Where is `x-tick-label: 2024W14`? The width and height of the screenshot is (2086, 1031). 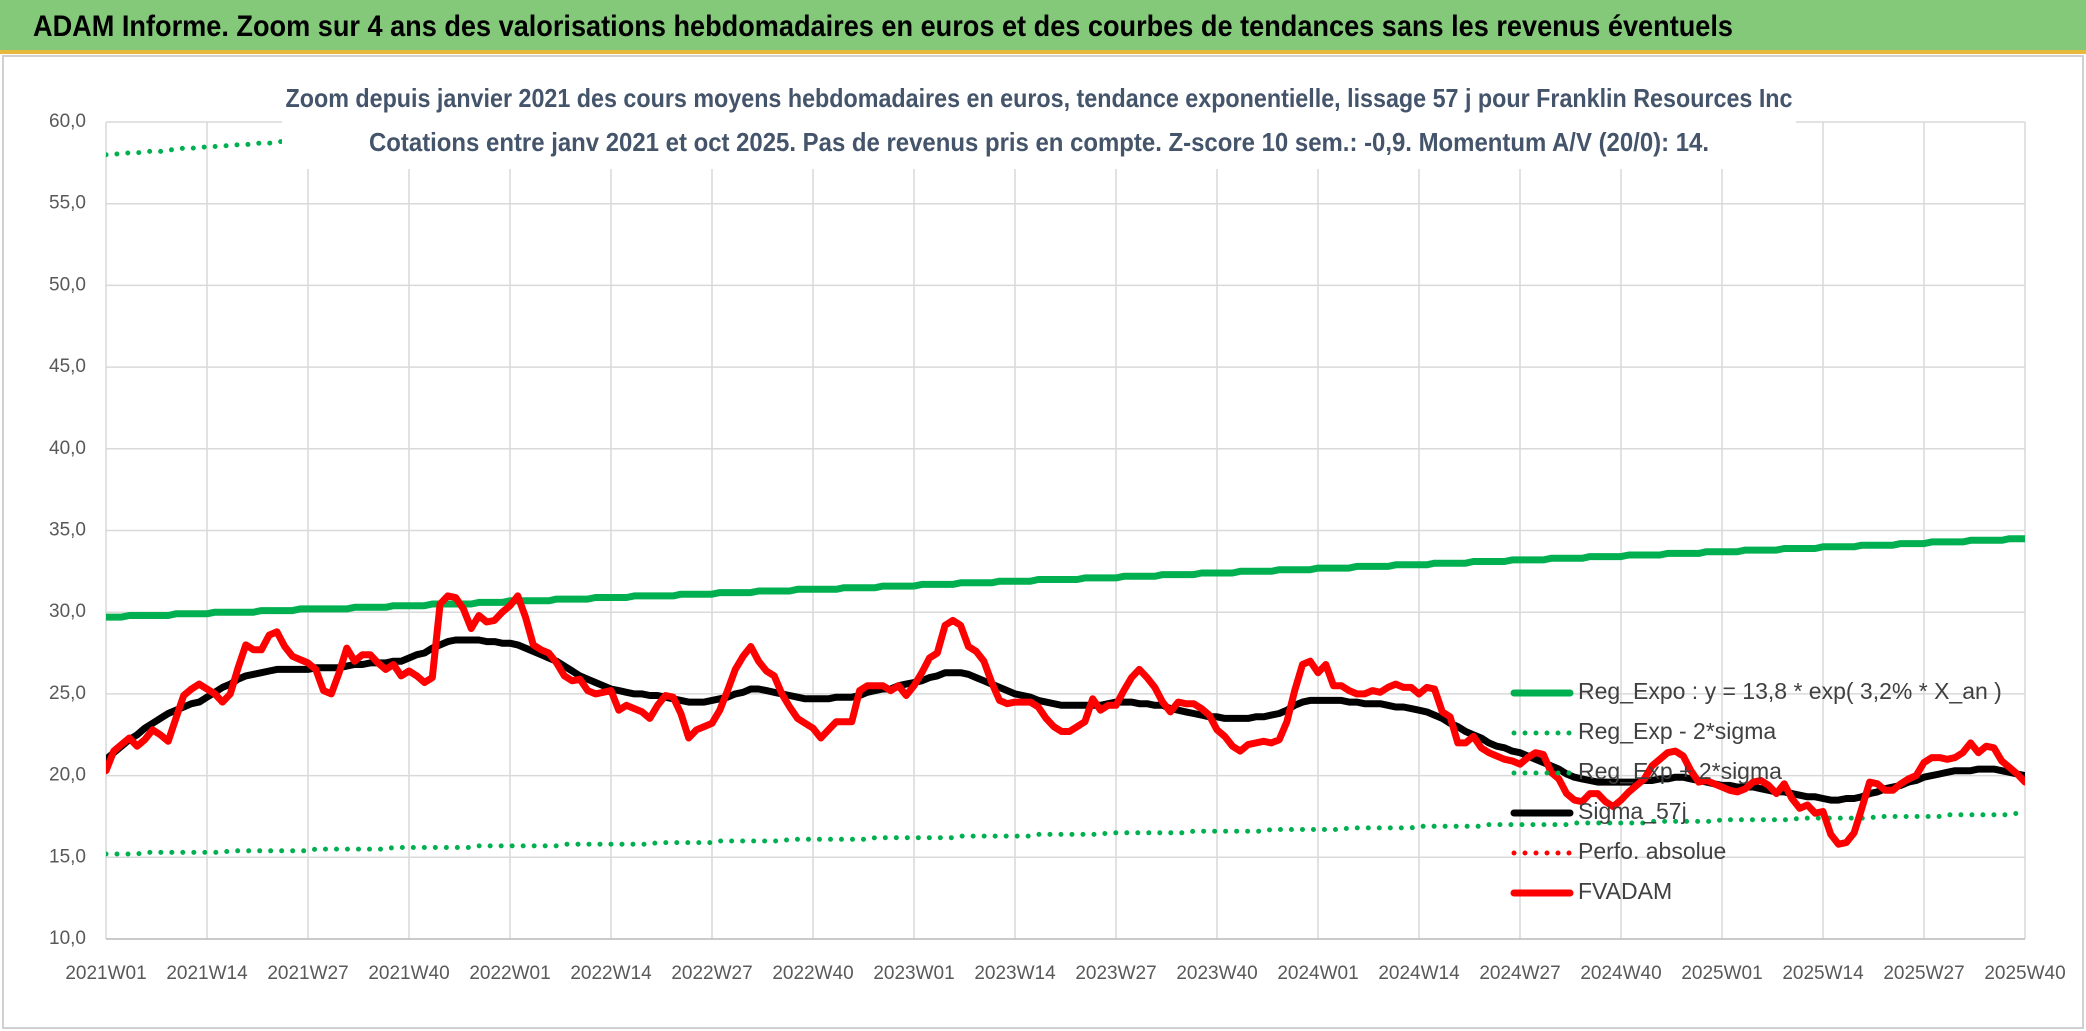
x-tick-label: 2024W14 is located at coordinates (1419, 973).